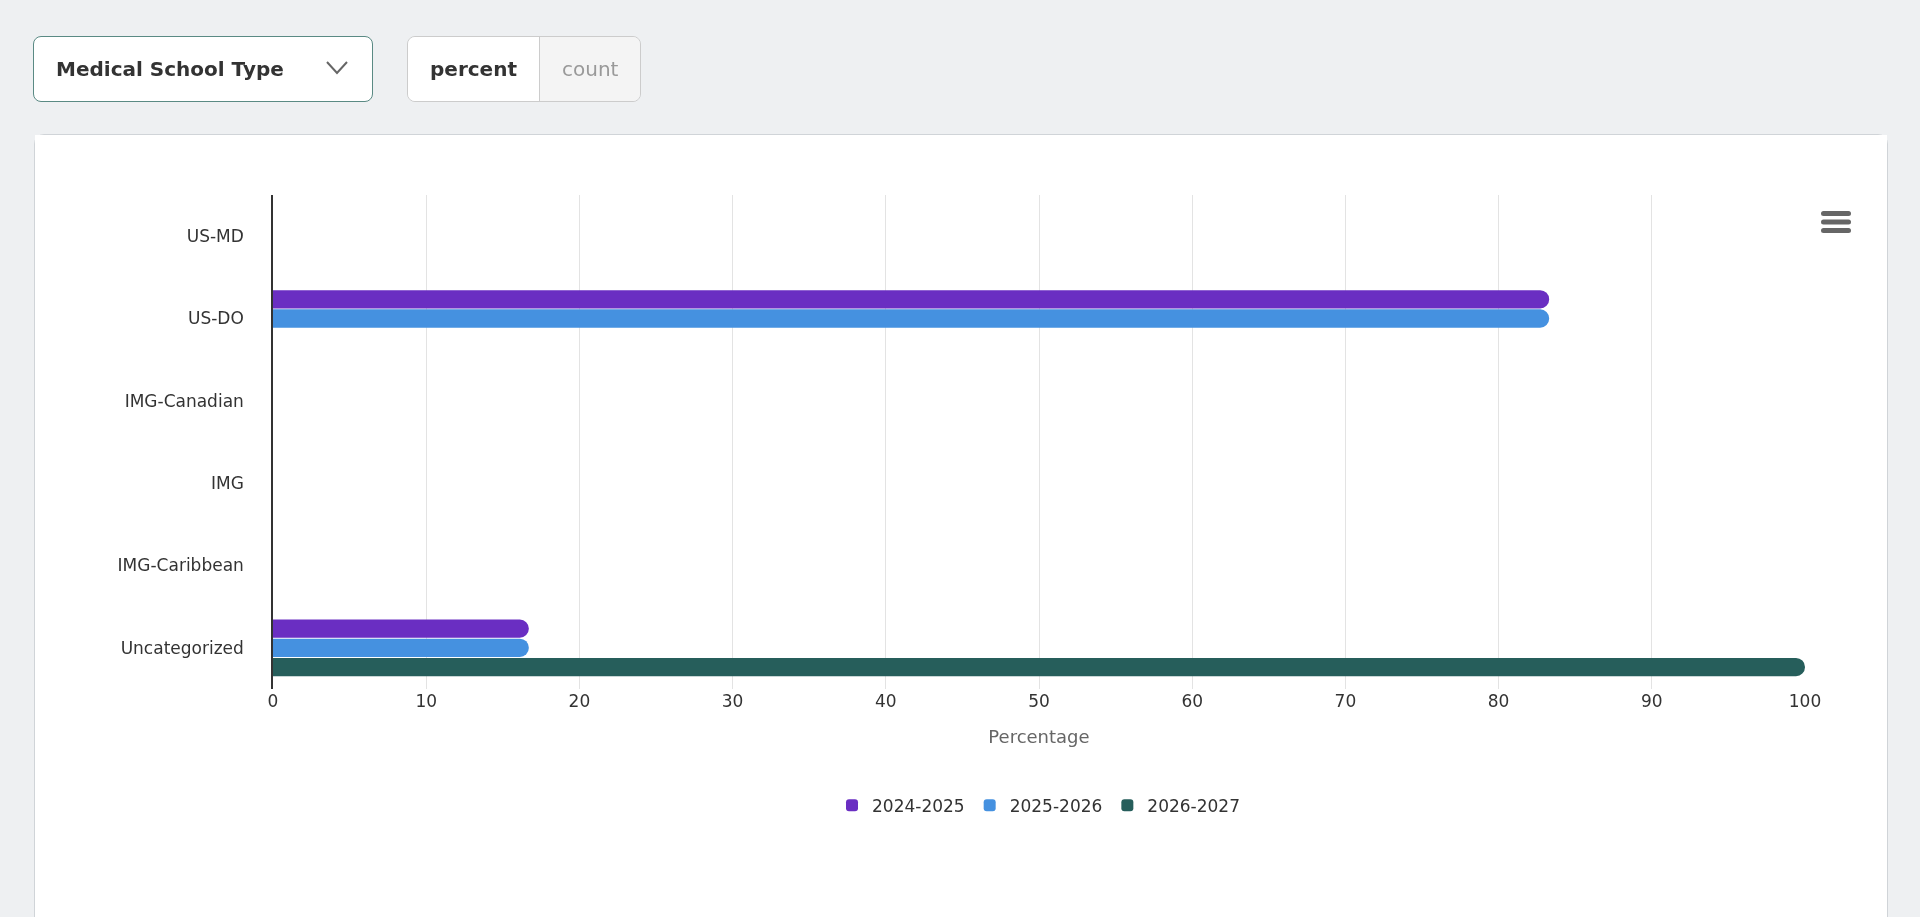  Describe the element at coordinates (732, 701) in the screenshot. I see `x-tick-label: 30` at that location.